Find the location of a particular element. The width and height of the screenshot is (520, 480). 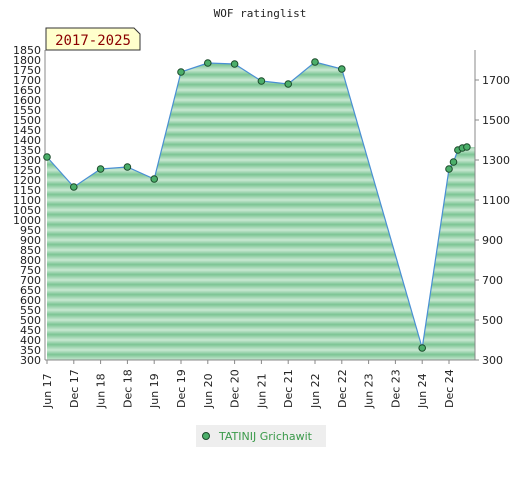

x-tick-label: Jun 19 is located at coordinates (154, 391).